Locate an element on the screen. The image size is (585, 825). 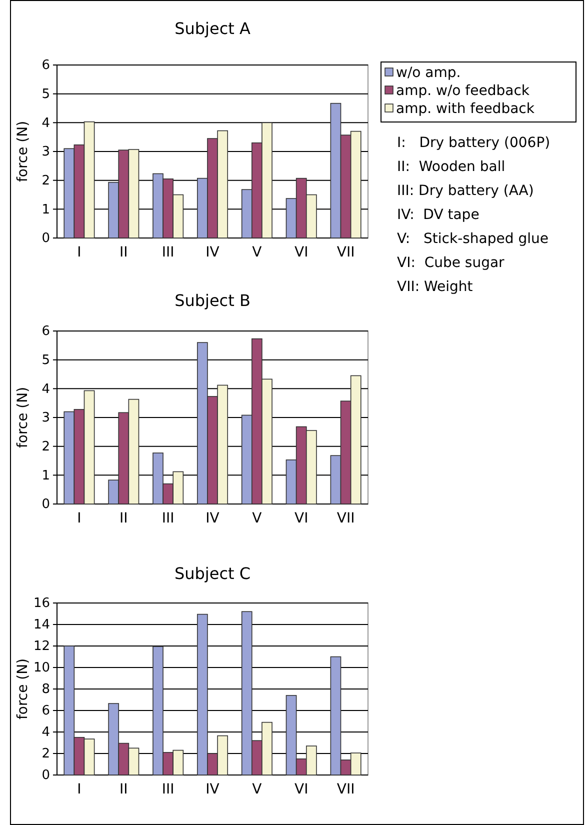
chart-title: Subject C is located at coordinates (212, 573).